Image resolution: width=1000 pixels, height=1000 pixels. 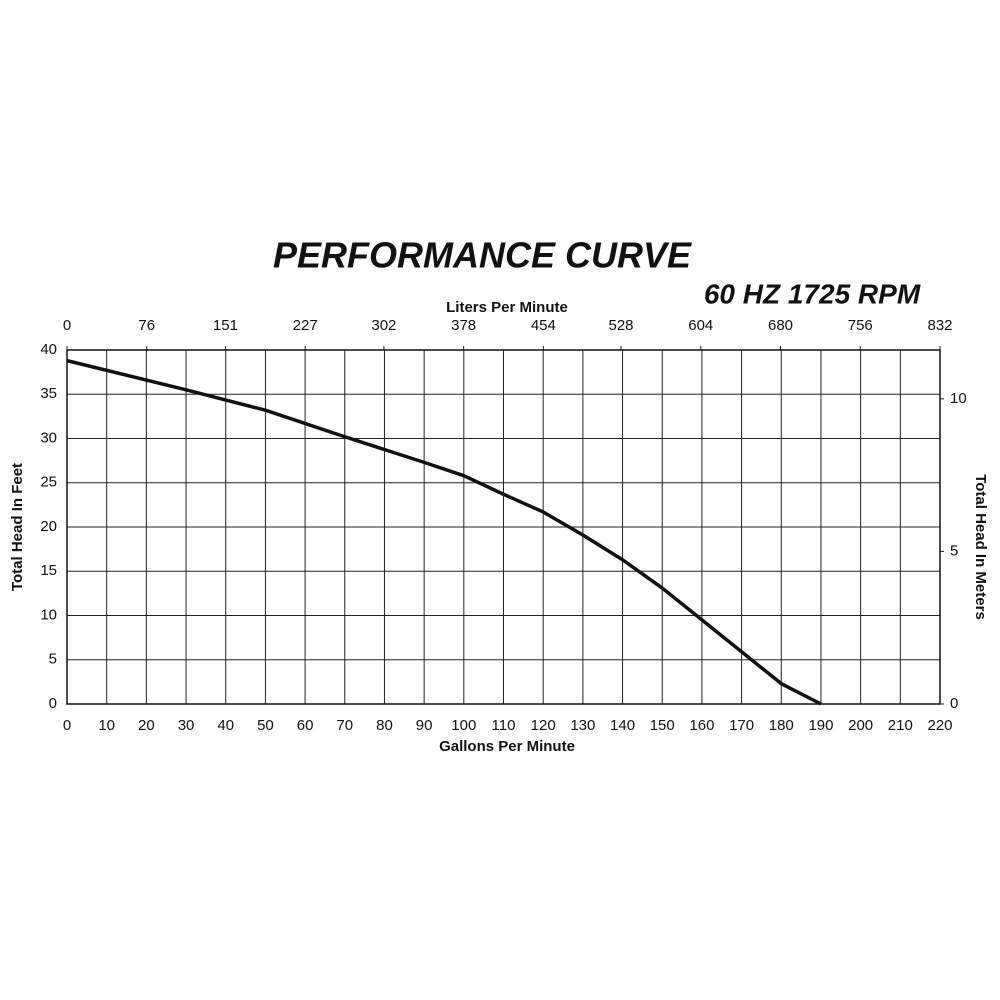 I want to click on x-tick-label: 180, so click(x=781, y=725).